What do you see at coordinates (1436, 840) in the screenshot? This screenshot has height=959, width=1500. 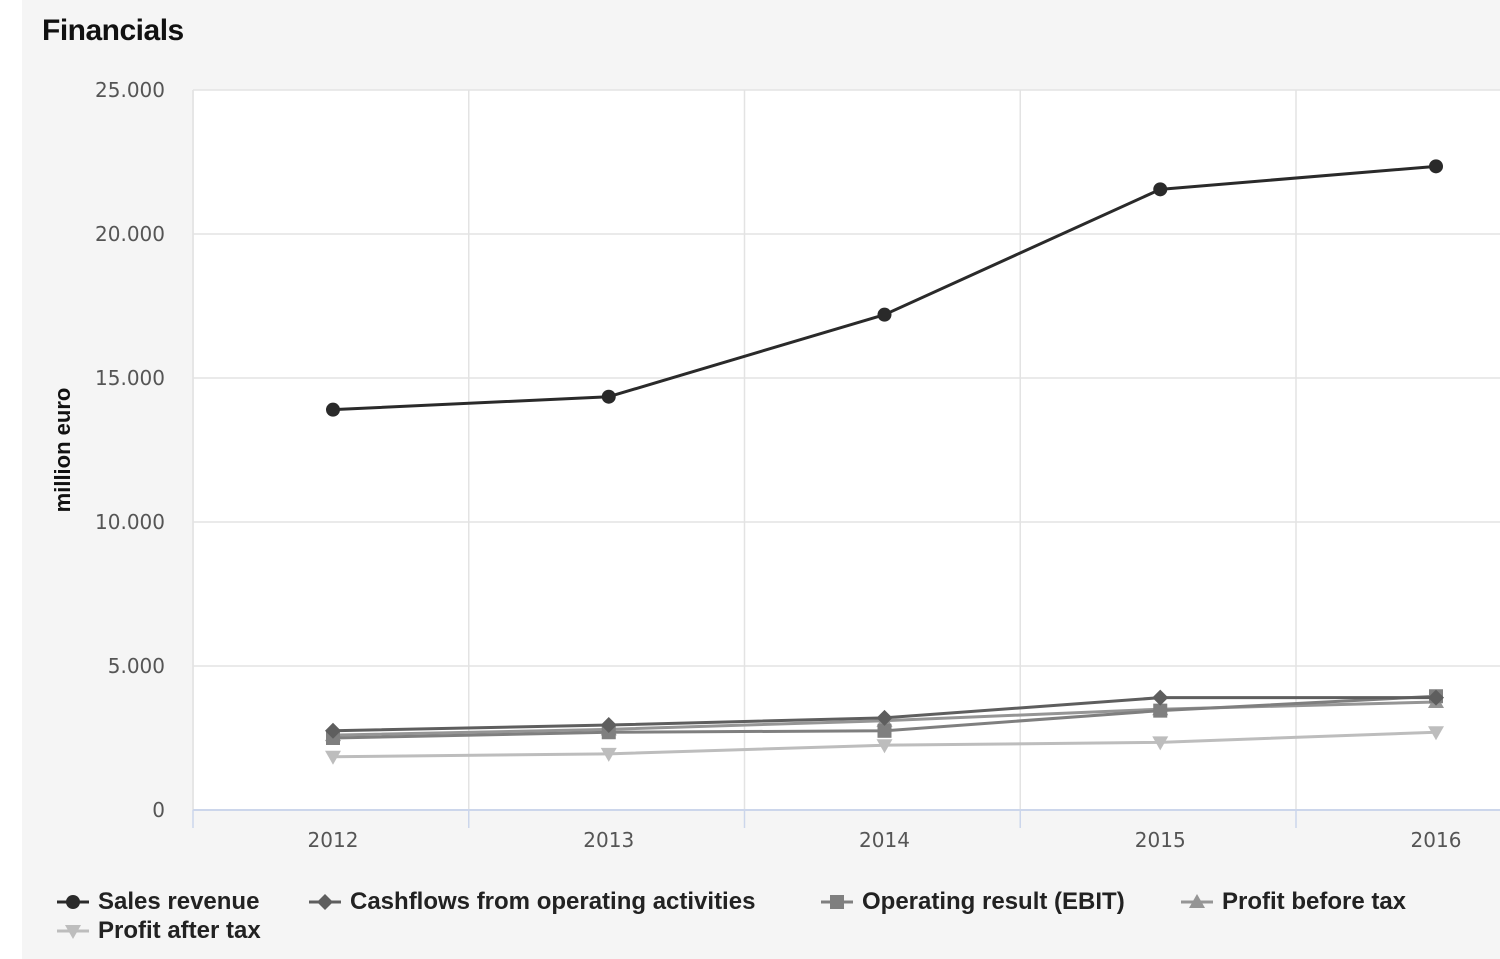 I see `x-tick-label: 2016` at bounding box center [1436, 840].